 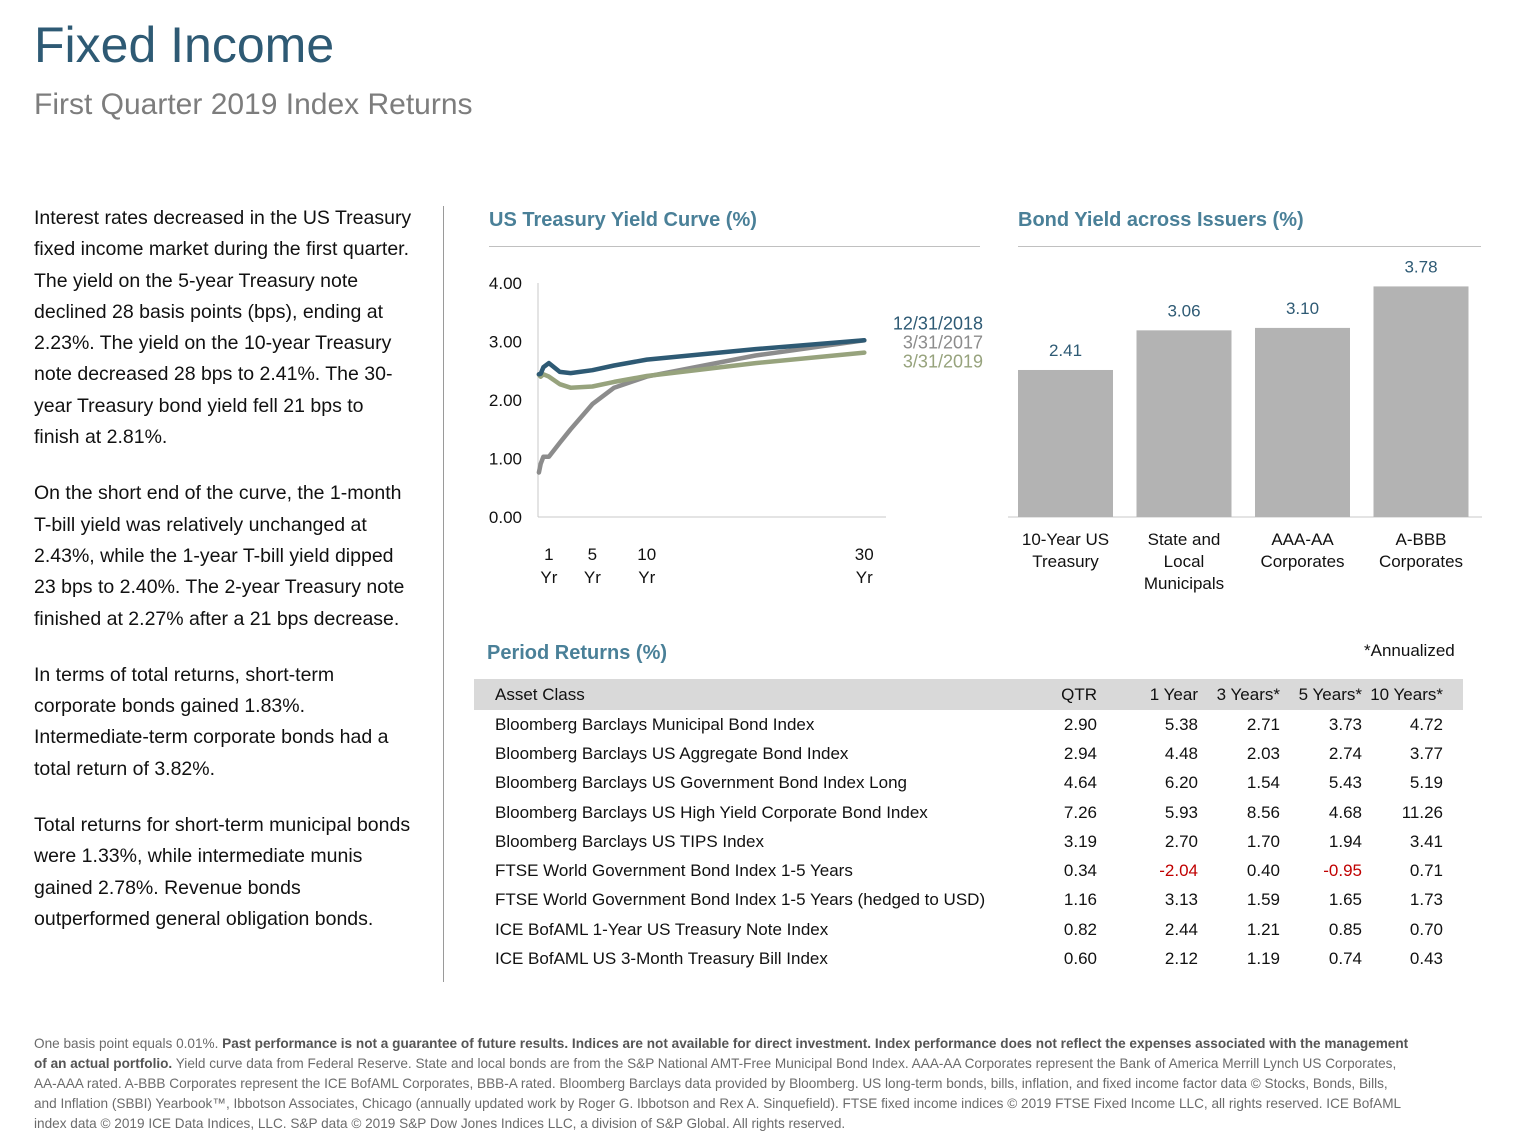 What do you see at coordinates (1263, 929) in the screenshot?
I see `3-years-cell: 1.21` at bounding box center [1263, 929].